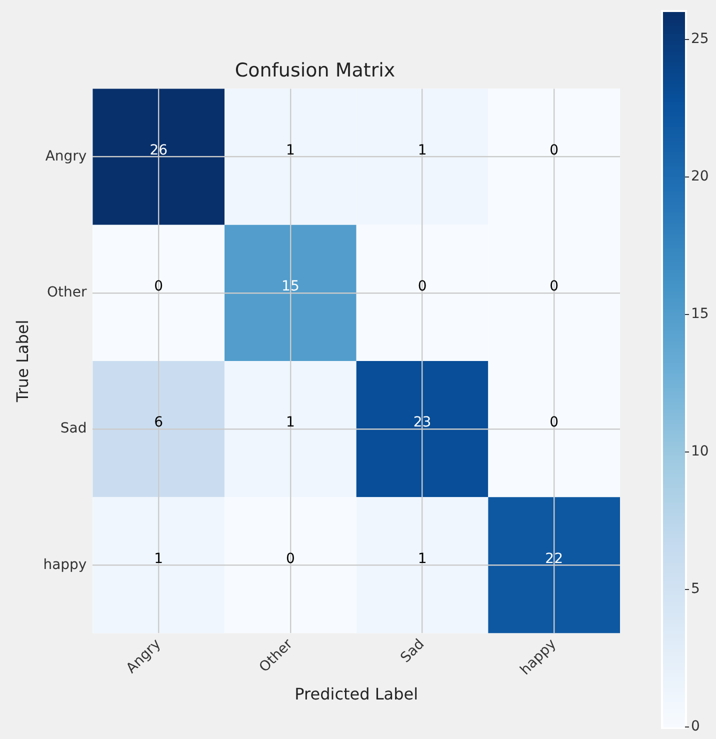  Describe the element at coordinates (66, 156) in the screenshot. I see `y-tick-label: Angry` at that location.